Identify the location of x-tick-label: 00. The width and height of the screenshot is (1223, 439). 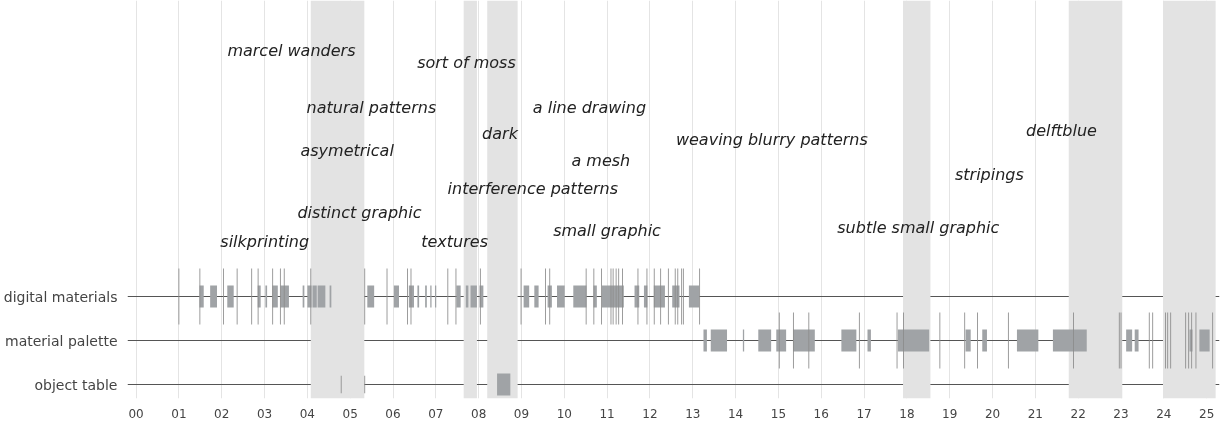
(136, 413).